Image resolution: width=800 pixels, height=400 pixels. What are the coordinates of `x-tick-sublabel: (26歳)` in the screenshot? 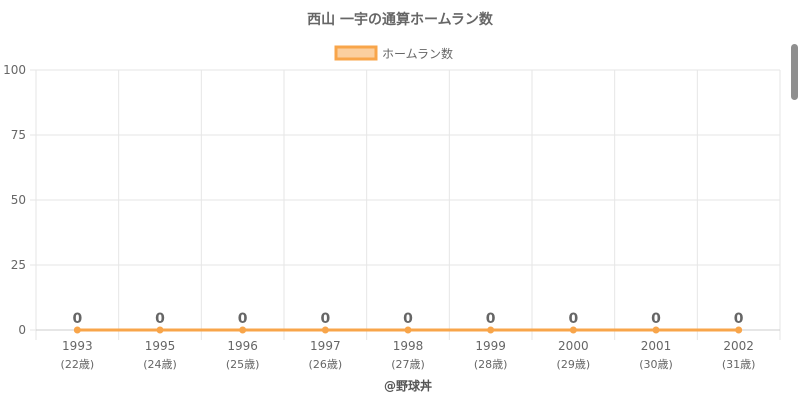 It's located at (326, 364).